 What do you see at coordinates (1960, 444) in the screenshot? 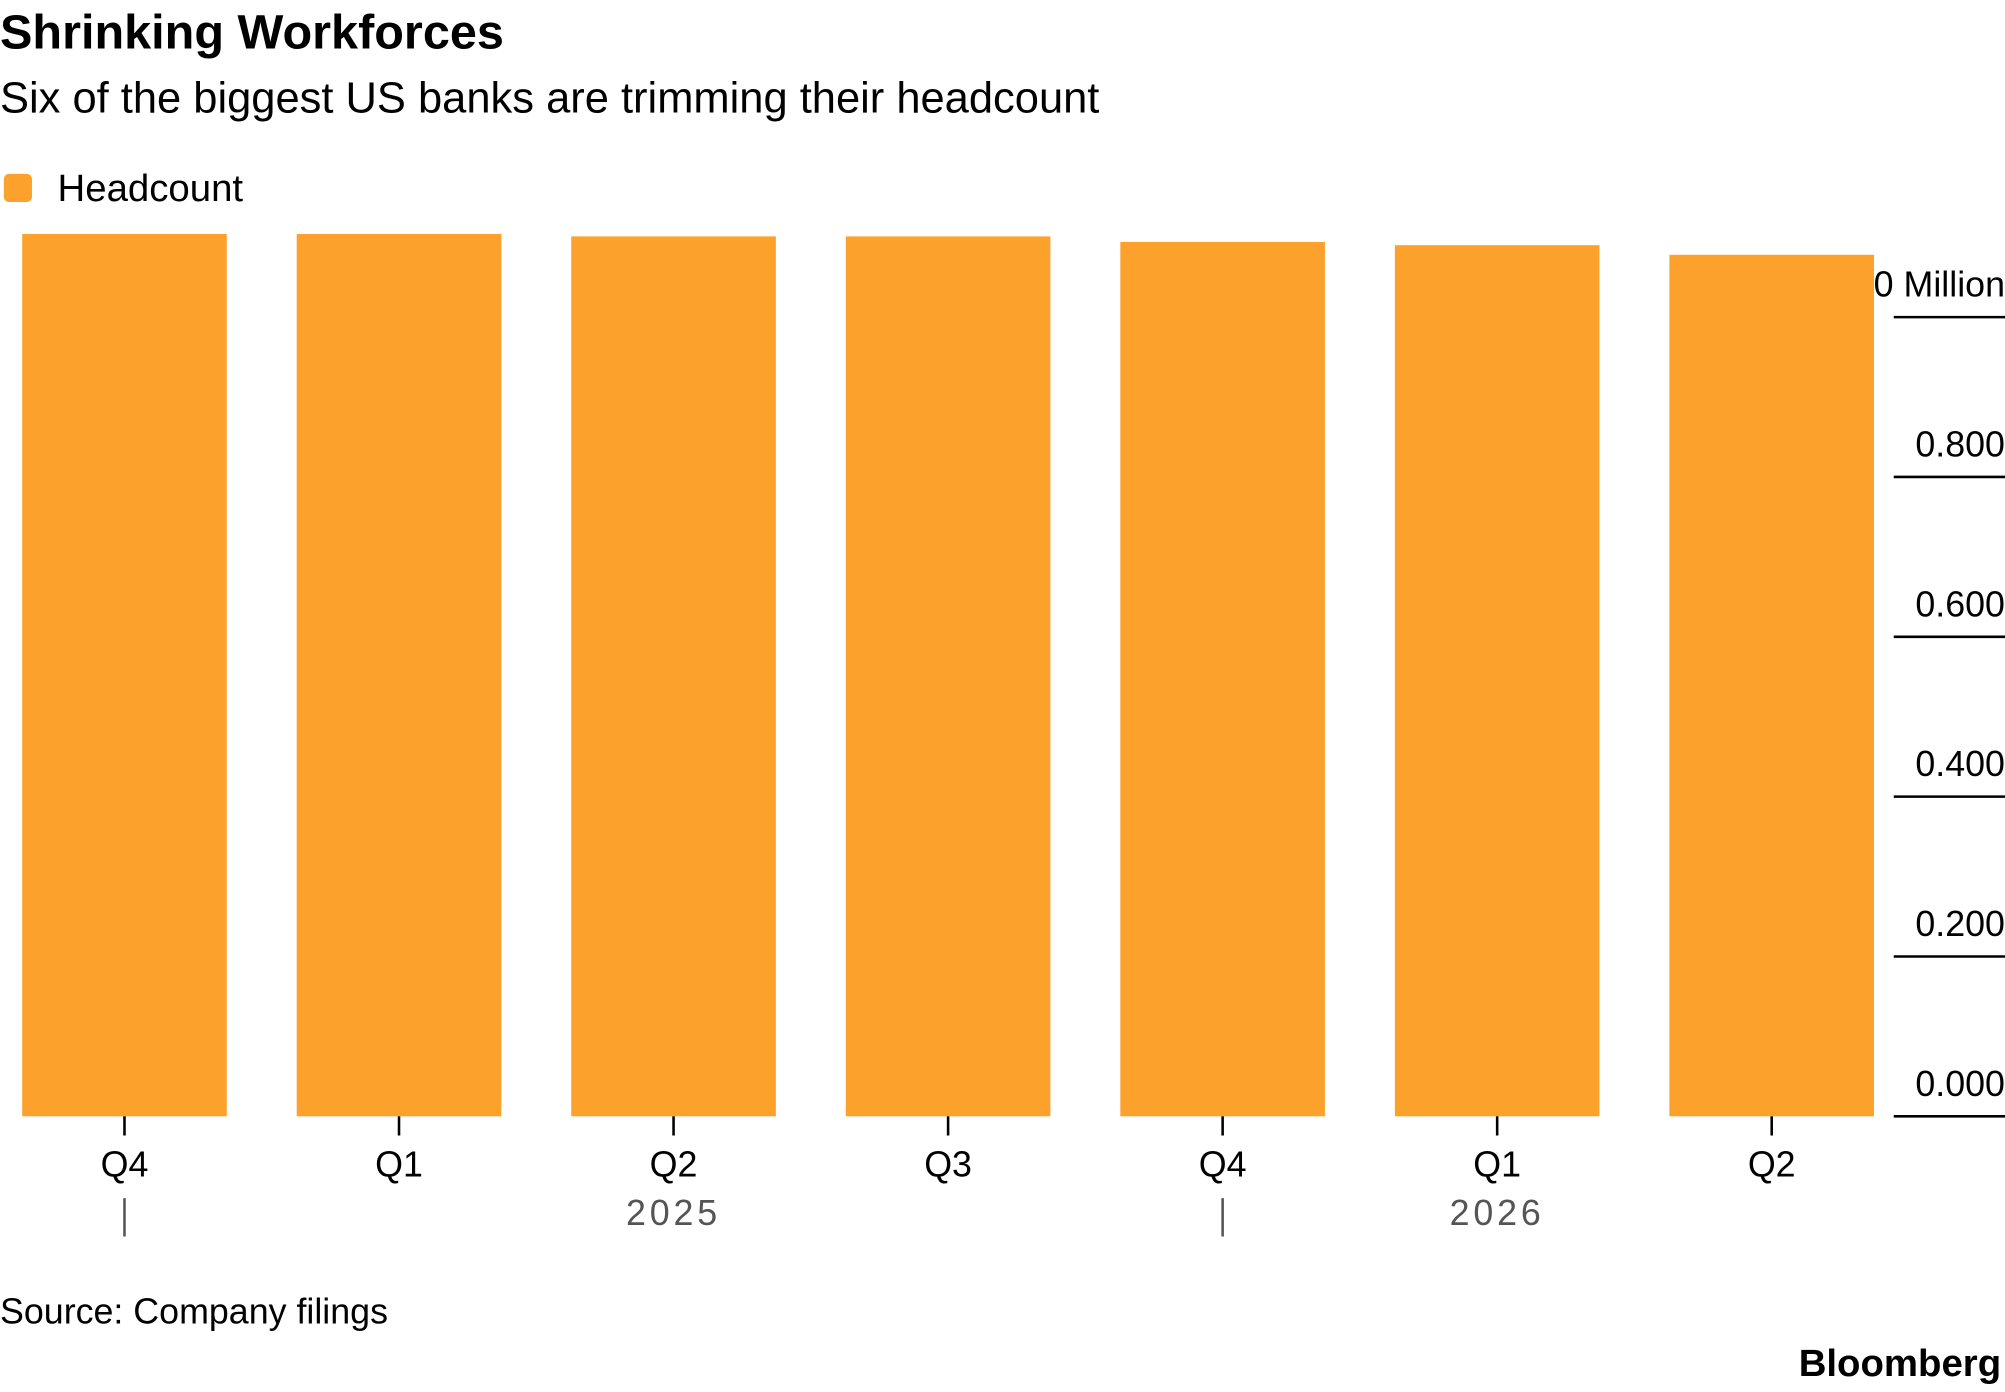
I see `y-tick-label: 0.800` at bounding box center [1960, 444].